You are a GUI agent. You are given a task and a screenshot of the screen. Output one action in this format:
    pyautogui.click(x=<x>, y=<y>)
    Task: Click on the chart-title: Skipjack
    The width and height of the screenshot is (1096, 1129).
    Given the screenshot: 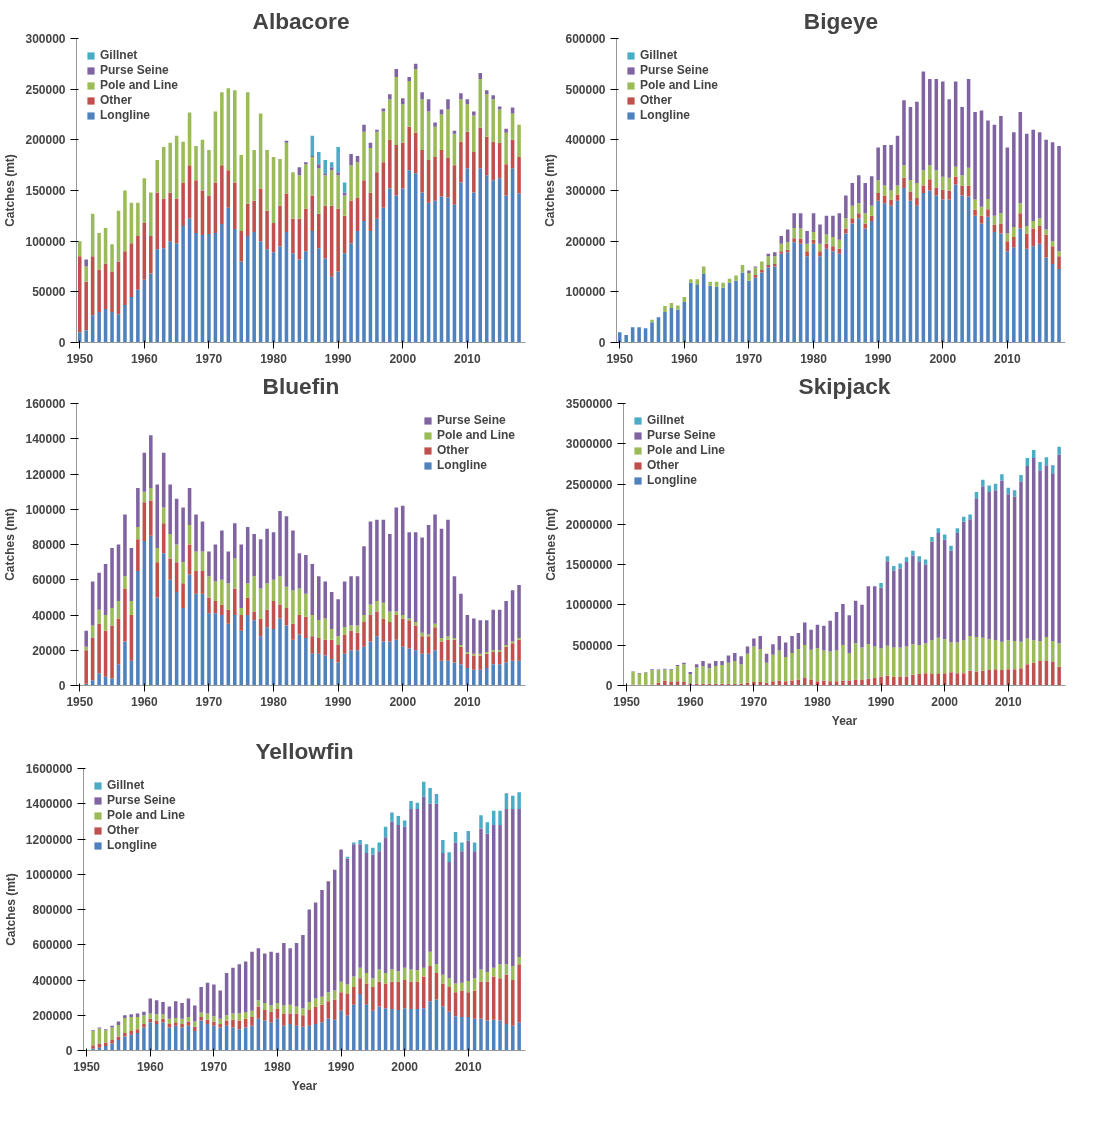 What is the action you would take?
    pyautogui.click(x=844, y=385)
    